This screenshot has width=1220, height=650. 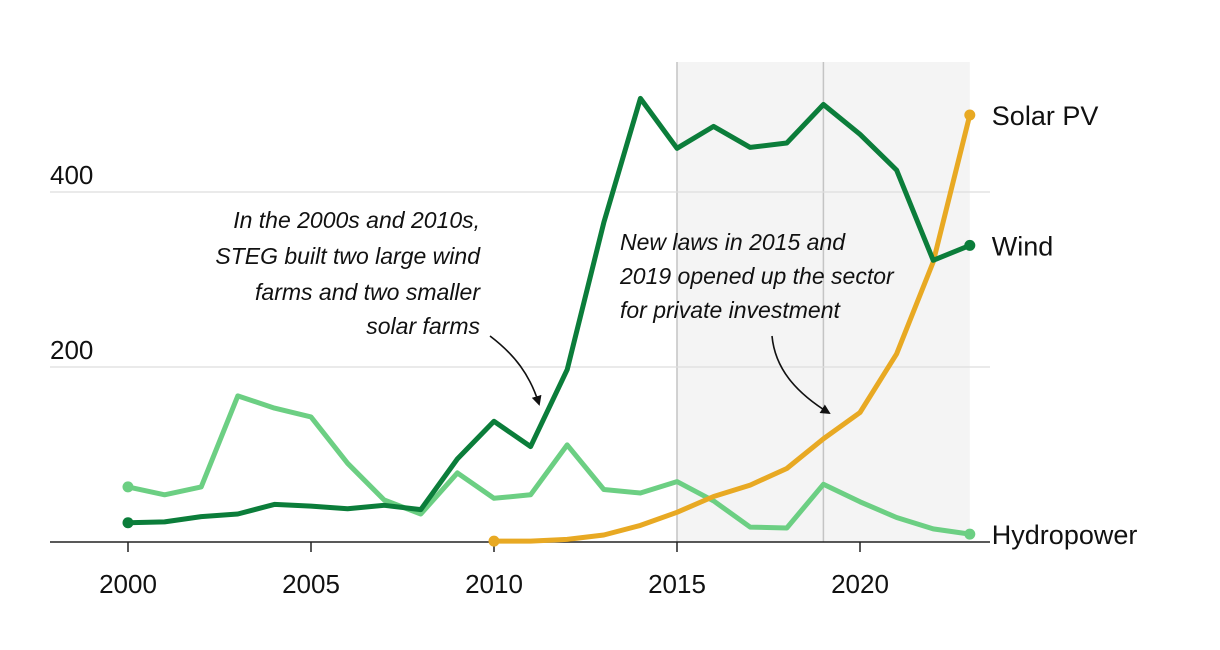 What do you see at coordinates (757, 276) in the screenshot?
I see `annotation-laws-line-2: 2019 opened up the sector` at bounding box center [757, 276].